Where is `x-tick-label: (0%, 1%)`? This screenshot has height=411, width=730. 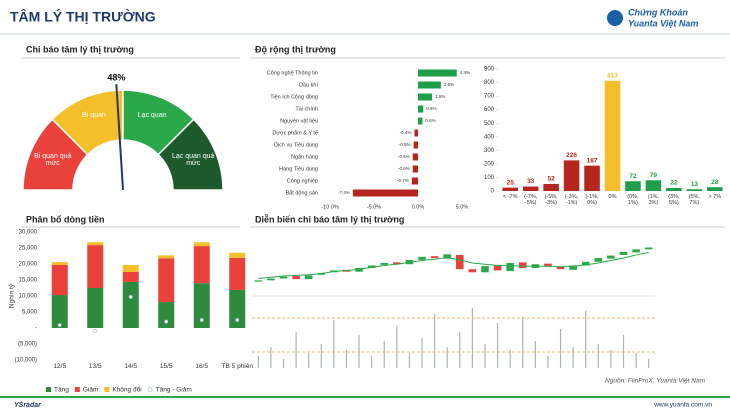
x-tick-label: (0%, 1%) is located at coordinates (633, 200).